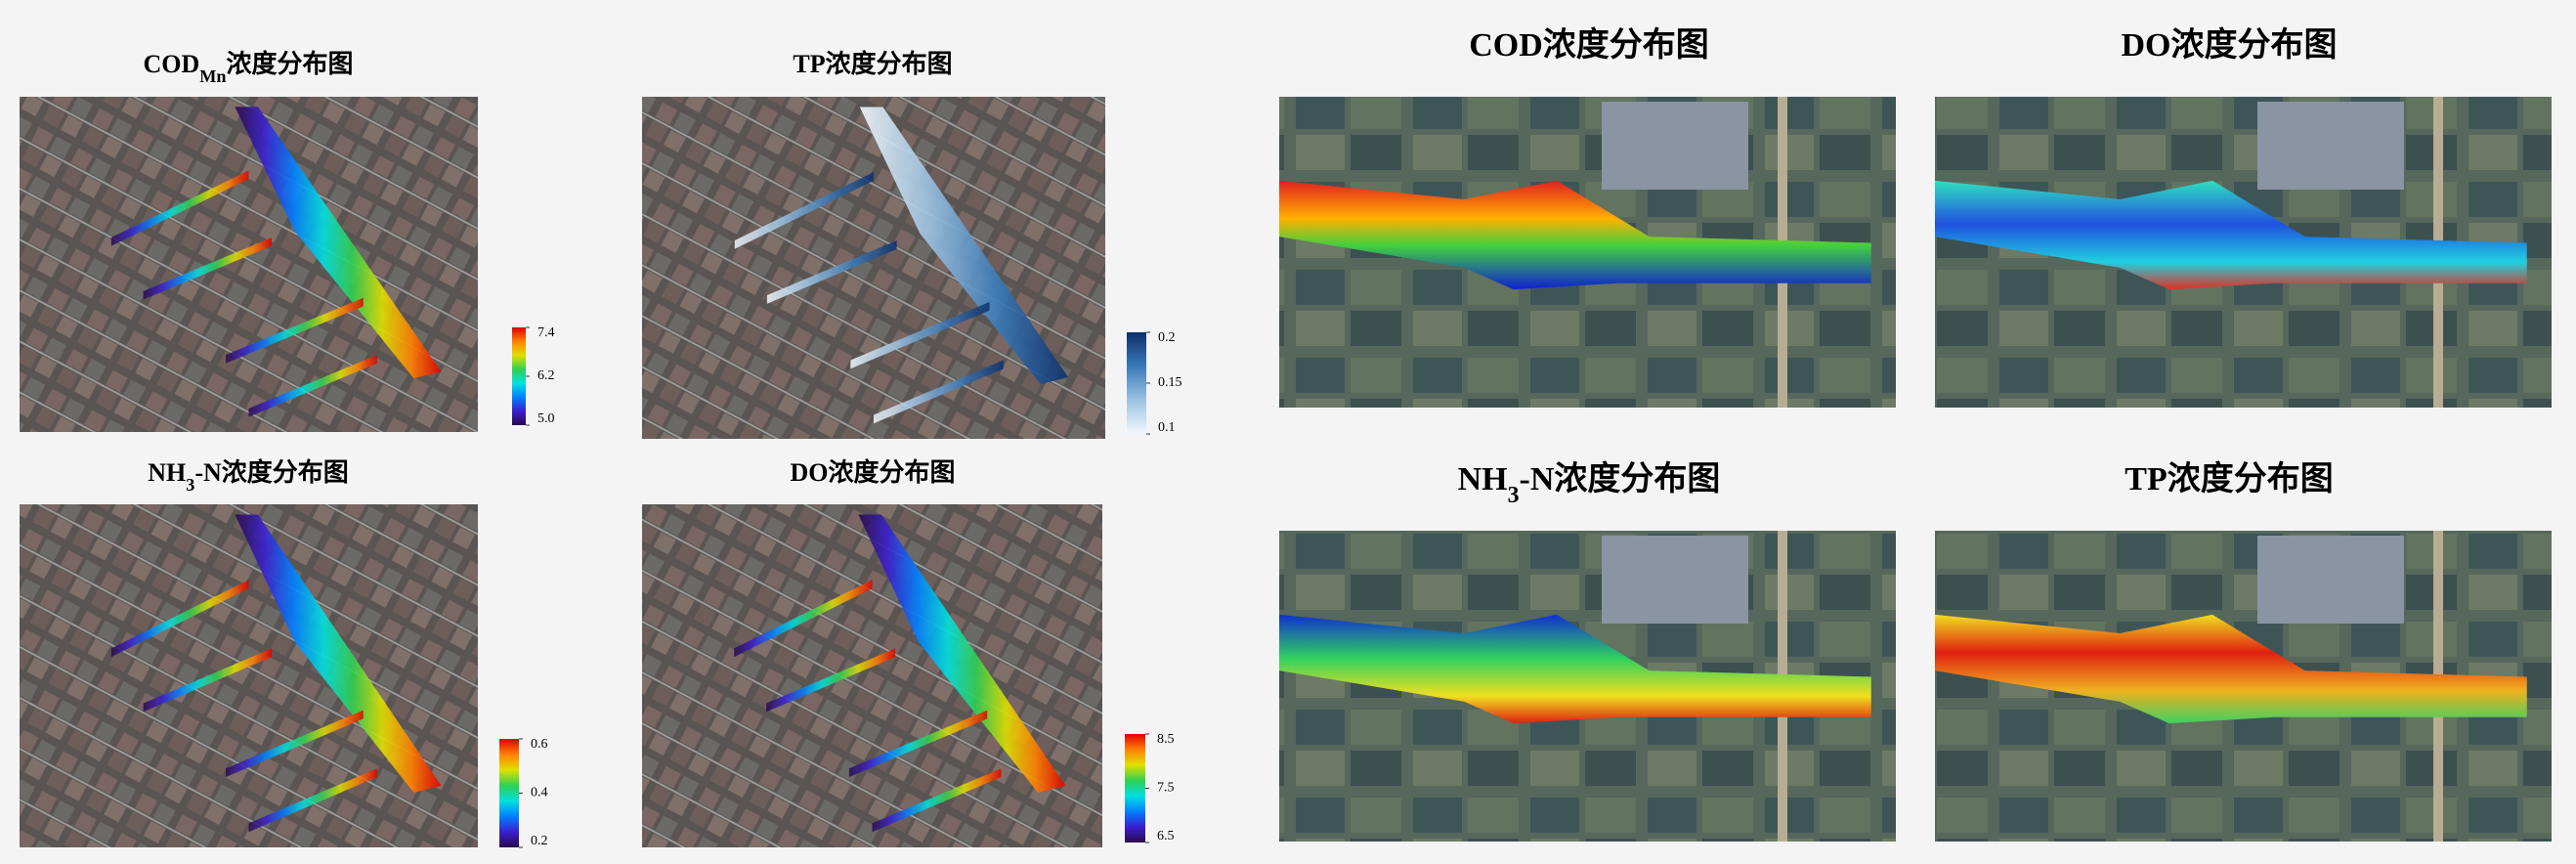  I want to click on colorbar-tick-label: 5.0, so click(546, 418).